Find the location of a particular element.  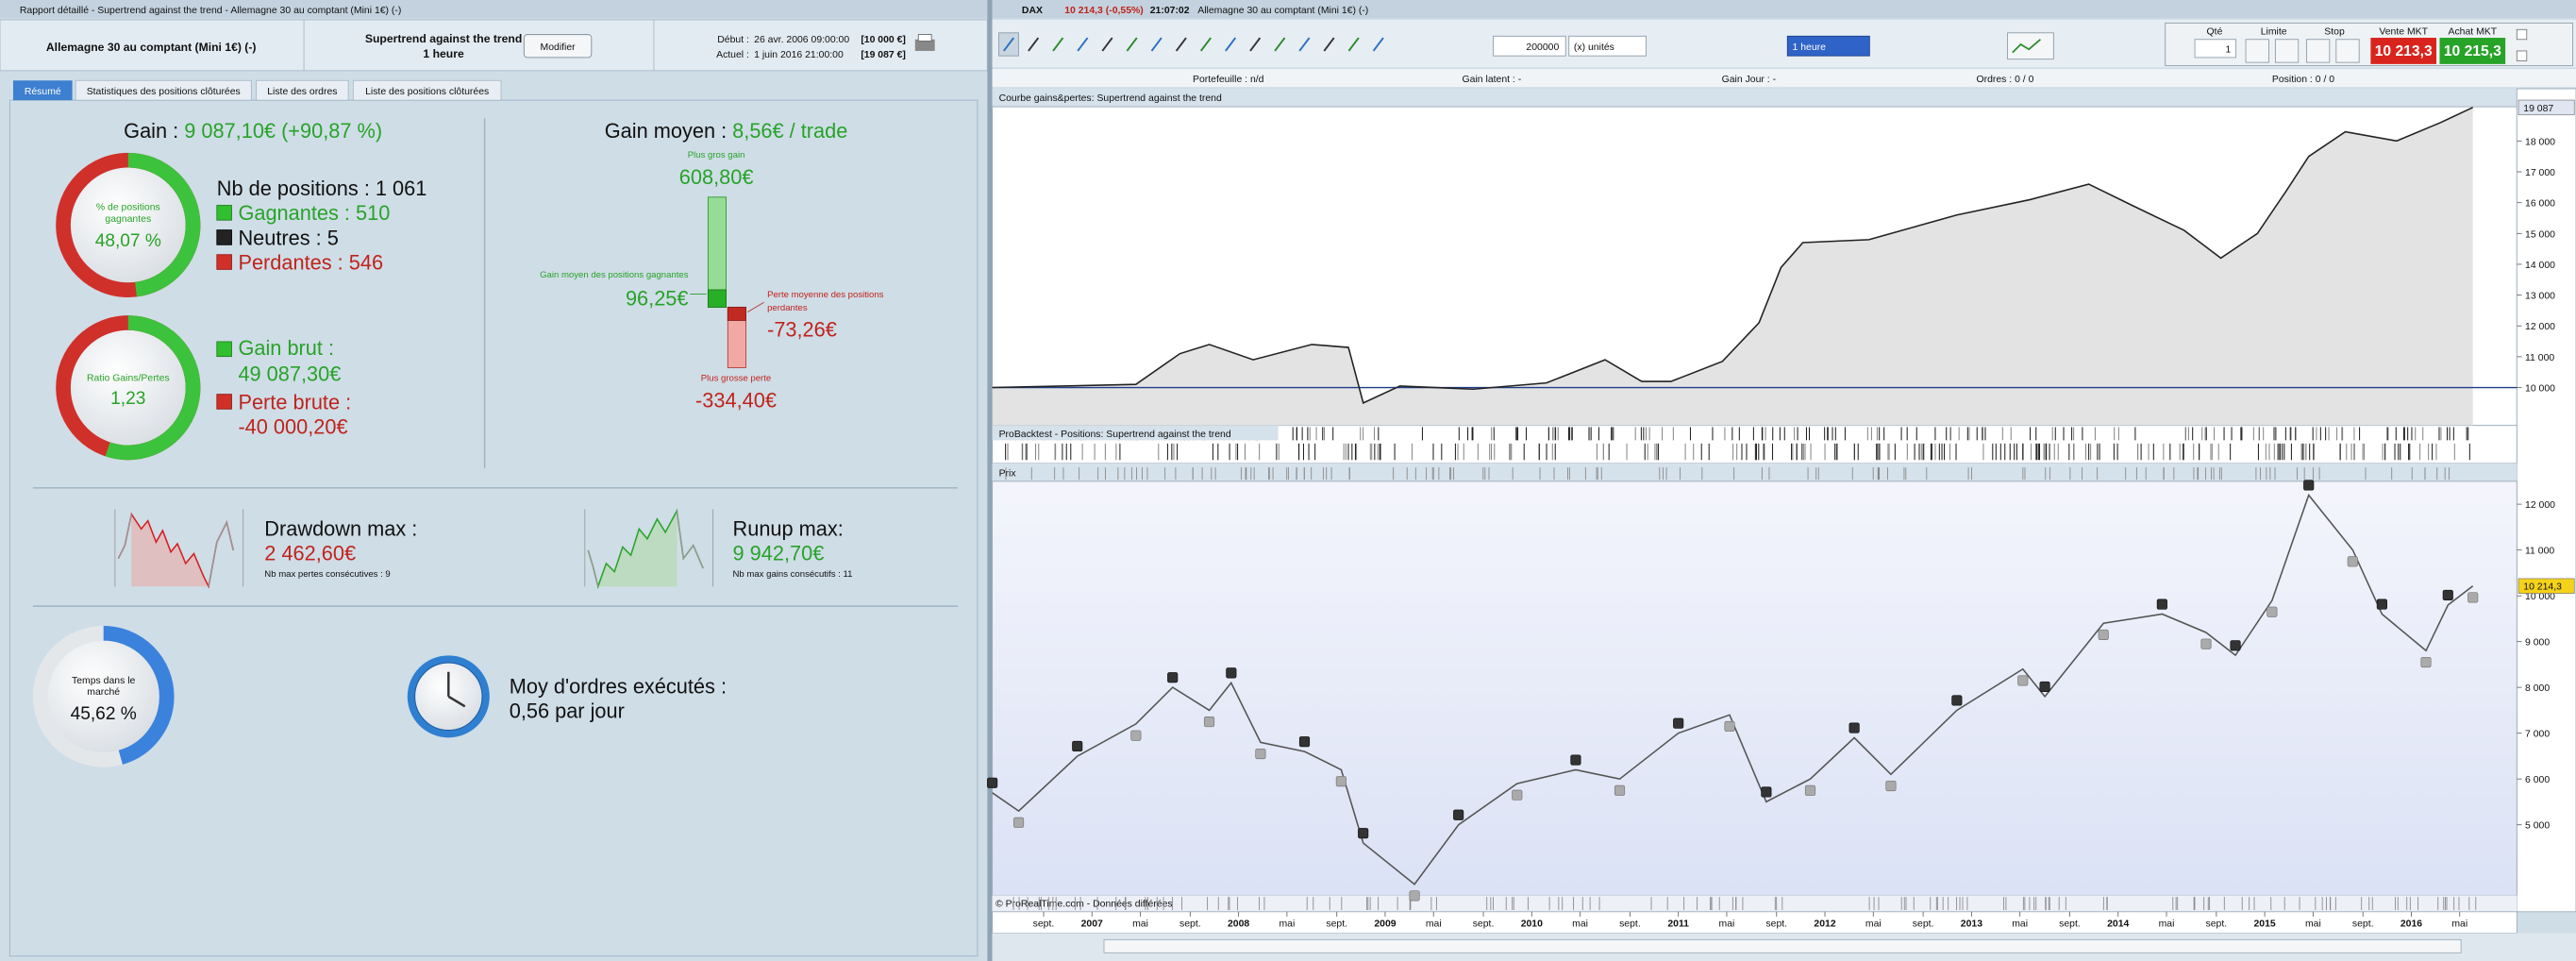

qty-label: Qté is located at coordinates (2215, 32).